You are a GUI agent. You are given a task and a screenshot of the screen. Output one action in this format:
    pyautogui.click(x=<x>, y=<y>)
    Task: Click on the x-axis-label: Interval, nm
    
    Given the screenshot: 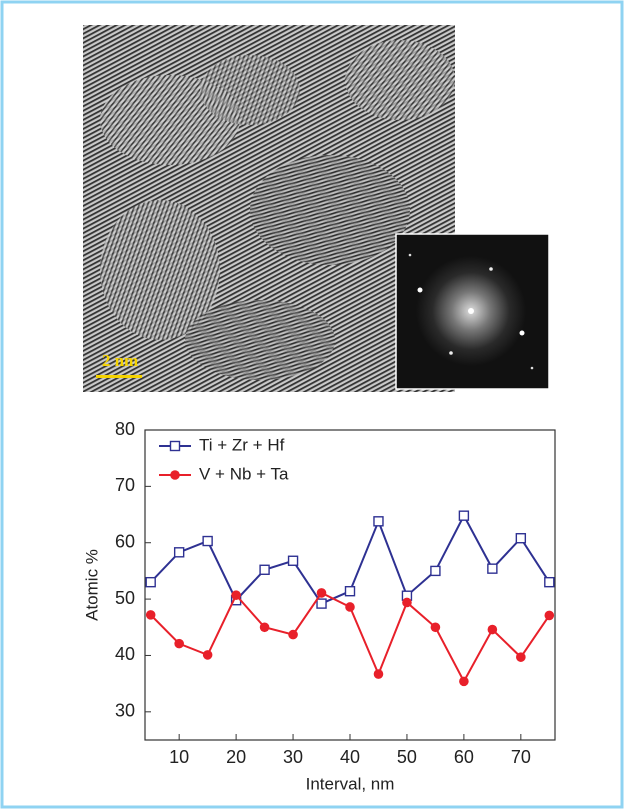 What is the action you would take?
    pyautogui.click(x=350, y=783)
    